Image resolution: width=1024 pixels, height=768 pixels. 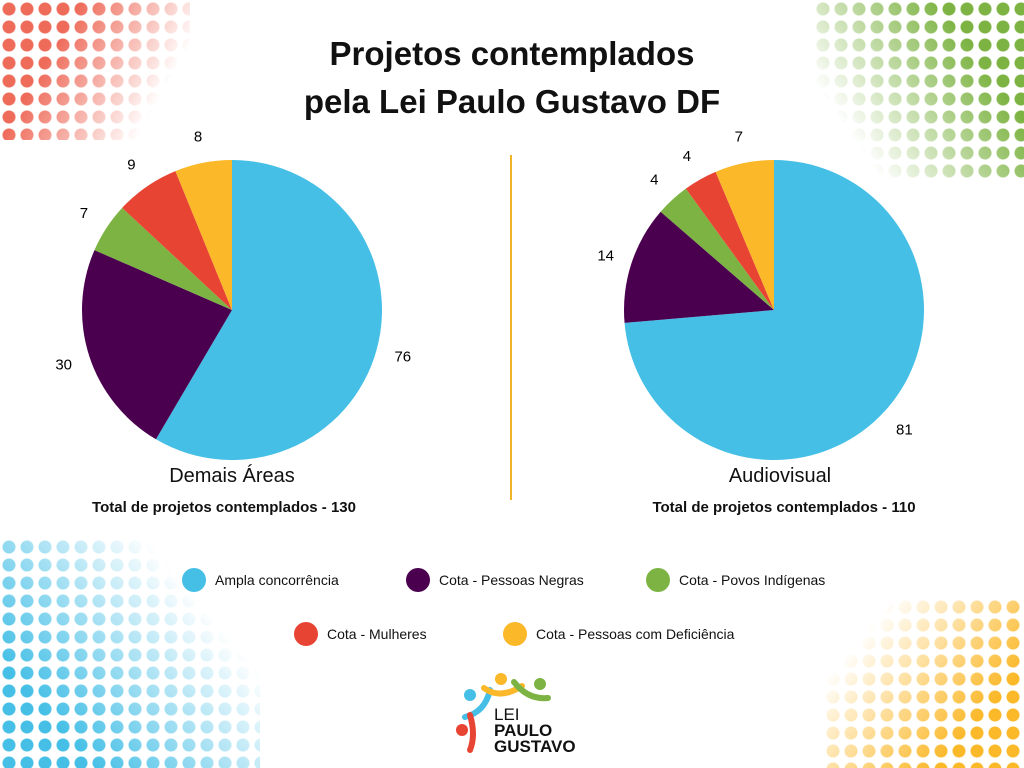 I want to click on data-label: 81, so click(x=904, y=430).